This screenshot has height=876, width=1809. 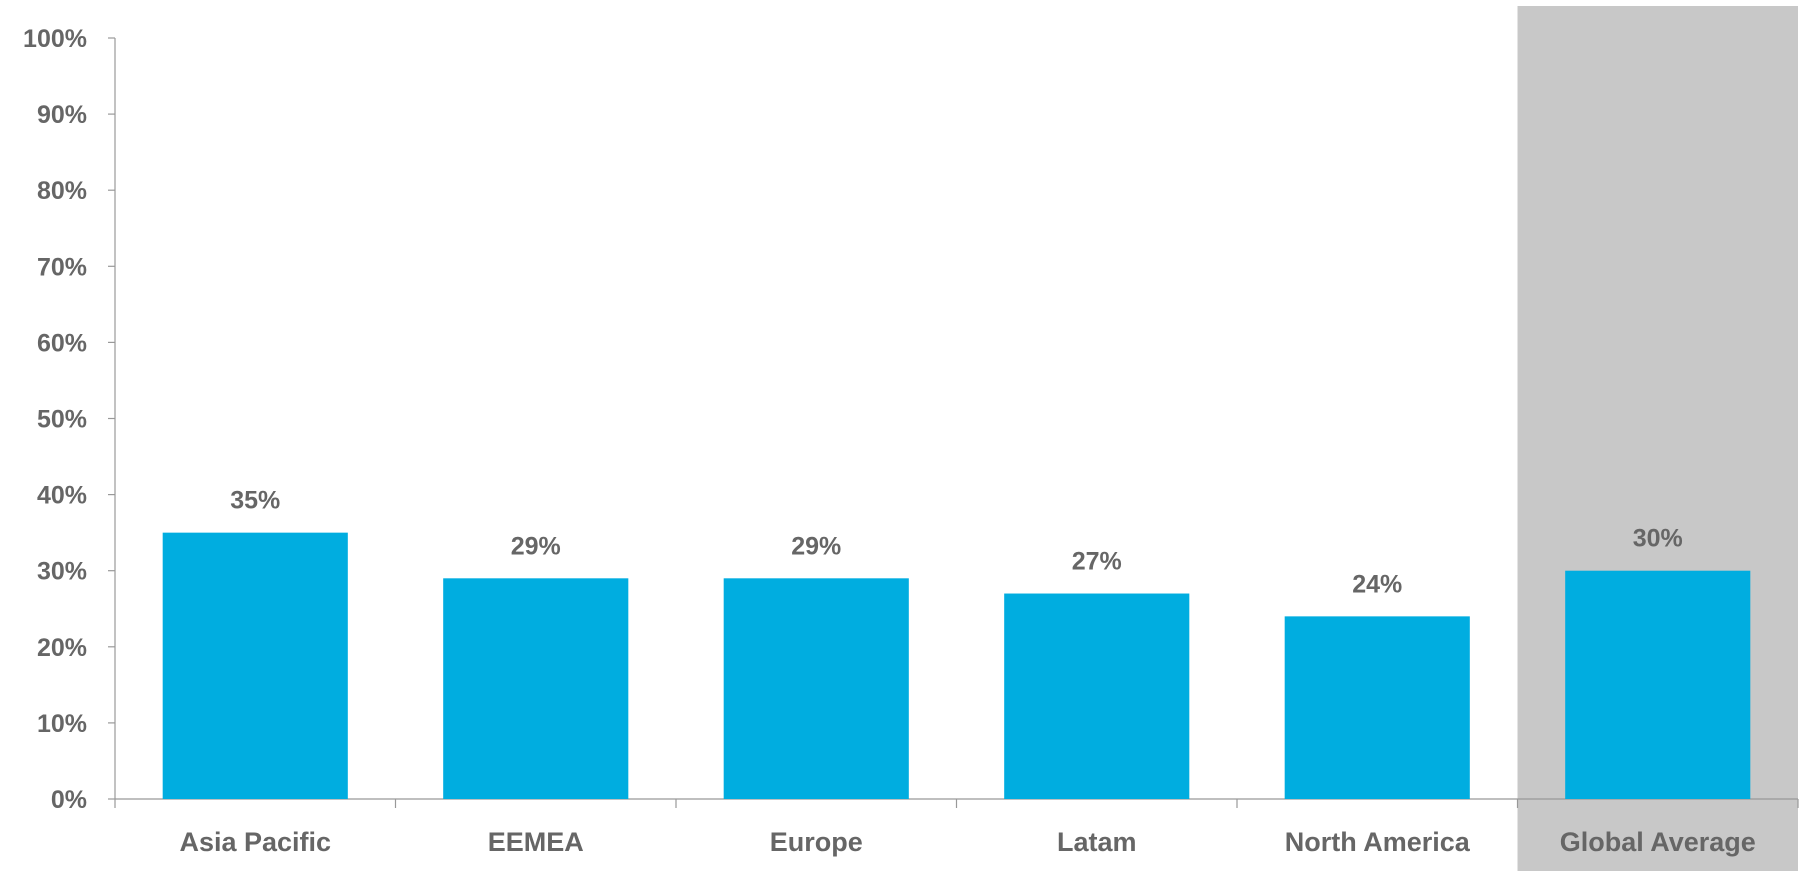 I want to click on data-label: 30%, so click(x=1658, y=539).